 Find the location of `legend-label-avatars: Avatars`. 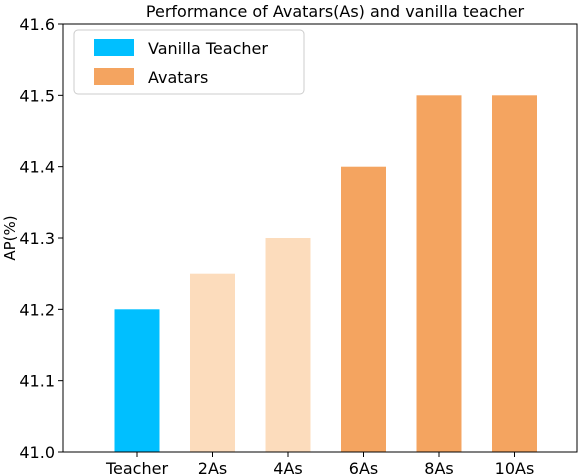

legend-label-avatars: Avatars is located at coordinates (178, 77).